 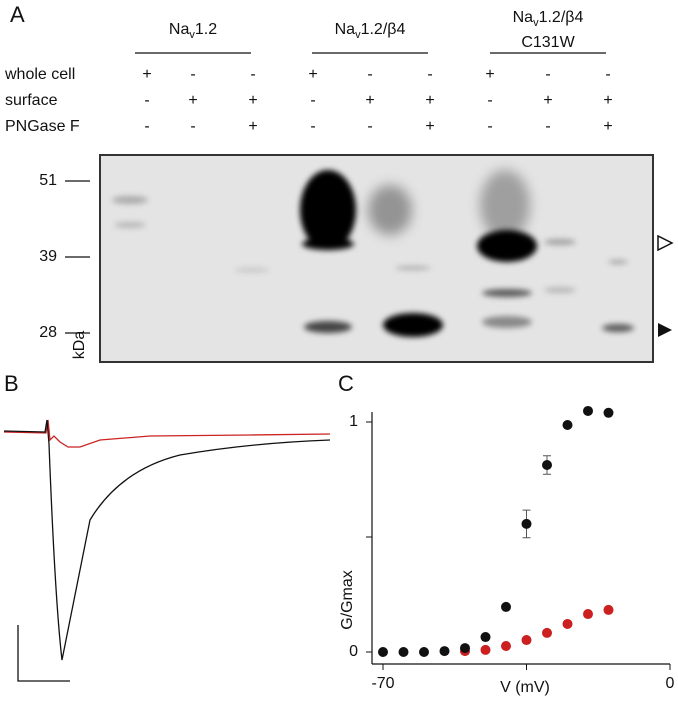 What do you see at coordinates (548, 42) in the screenshot?
I see `group-subtitle: C131W` at bounding box center [548, 42].